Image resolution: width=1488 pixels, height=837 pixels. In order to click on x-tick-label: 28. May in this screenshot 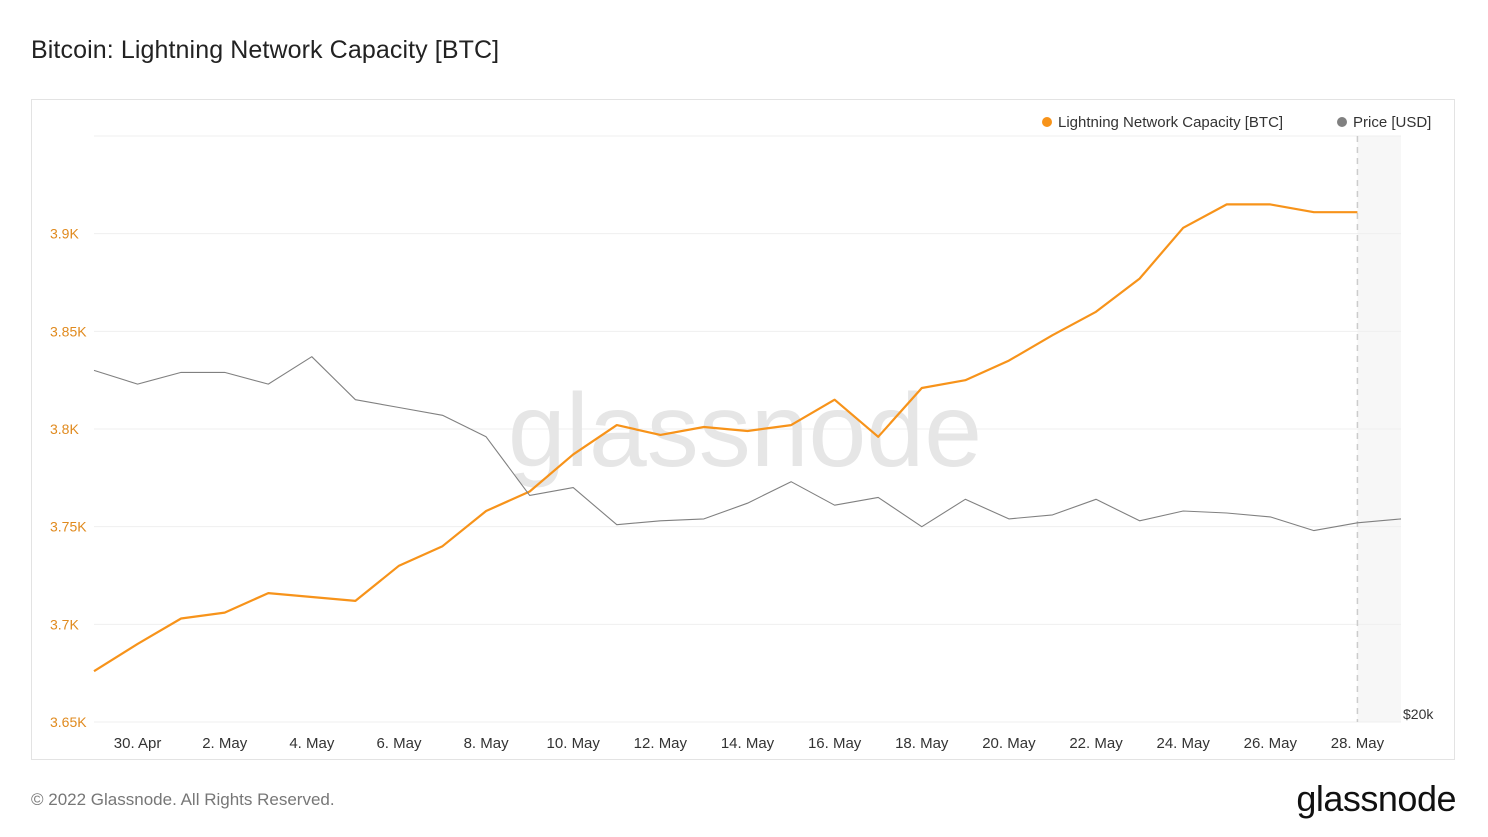, I will do `click(1358, 743)`.